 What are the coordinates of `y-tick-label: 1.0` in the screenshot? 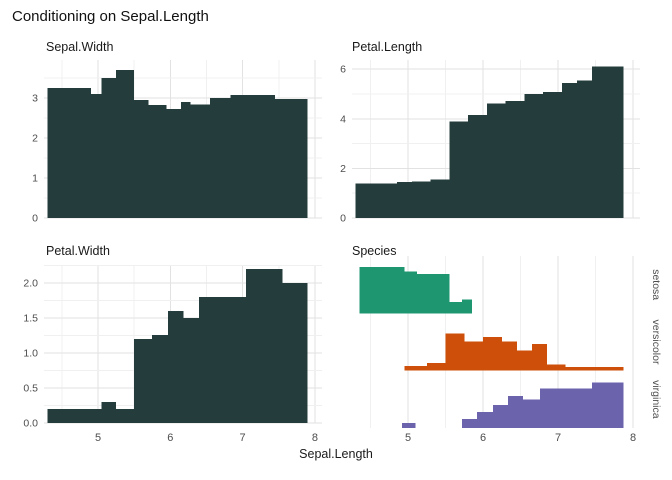 It's located at (30, 354).